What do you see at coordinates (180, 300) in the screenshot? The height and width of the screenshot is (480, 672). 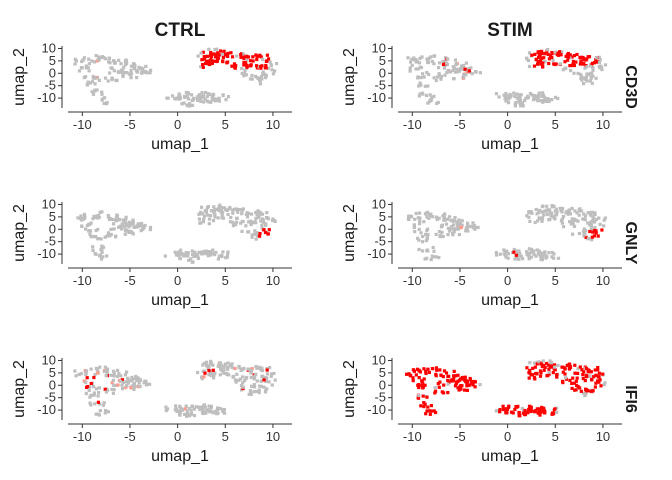 I see `x-axis-title: umap_1` at bounding box center [180, 300].